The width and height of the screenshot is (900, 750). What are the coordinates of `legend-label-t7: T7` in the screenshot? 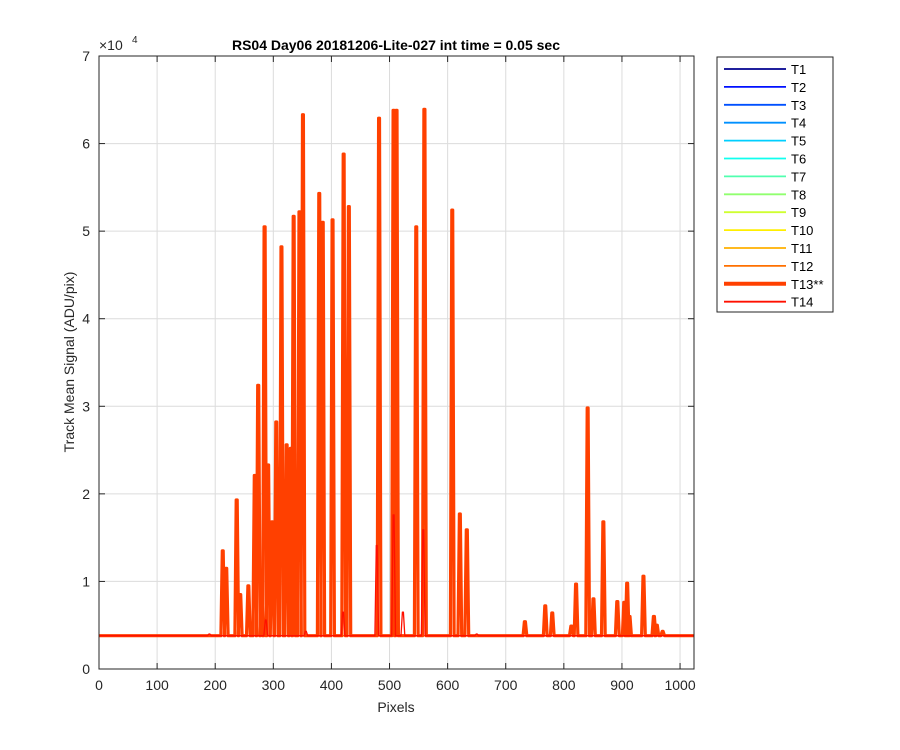 It's located at (798, 176).